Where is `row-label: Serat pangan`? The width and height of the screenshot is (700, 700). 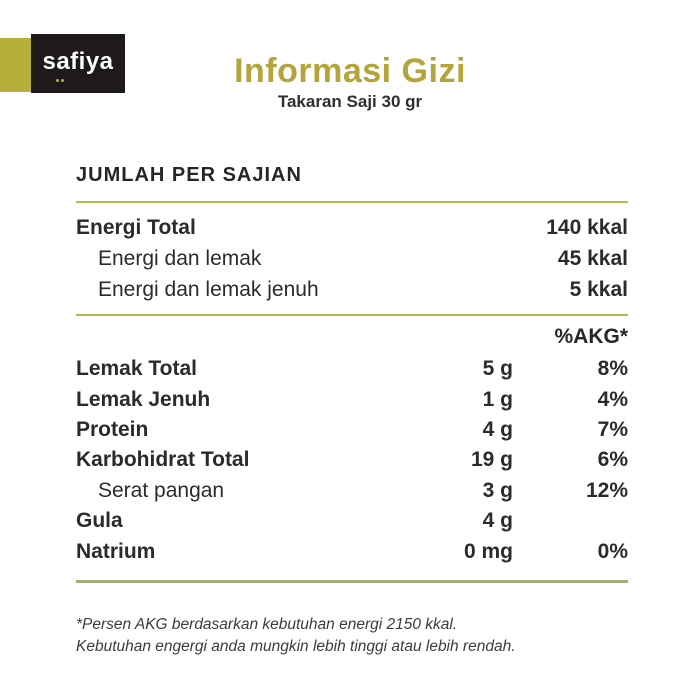
row-label: Serat pangan is located at coordinates (161, 490).